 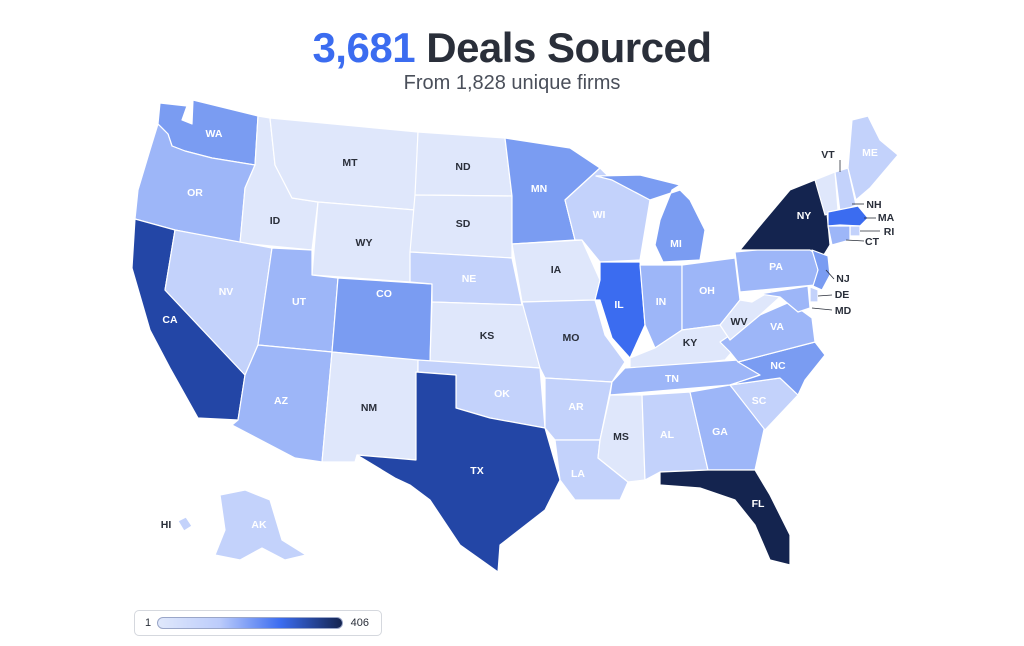 What do you see at coordinates (785, 299) in the screenshot?
I see `state-md` at bounding box center [785, 299].